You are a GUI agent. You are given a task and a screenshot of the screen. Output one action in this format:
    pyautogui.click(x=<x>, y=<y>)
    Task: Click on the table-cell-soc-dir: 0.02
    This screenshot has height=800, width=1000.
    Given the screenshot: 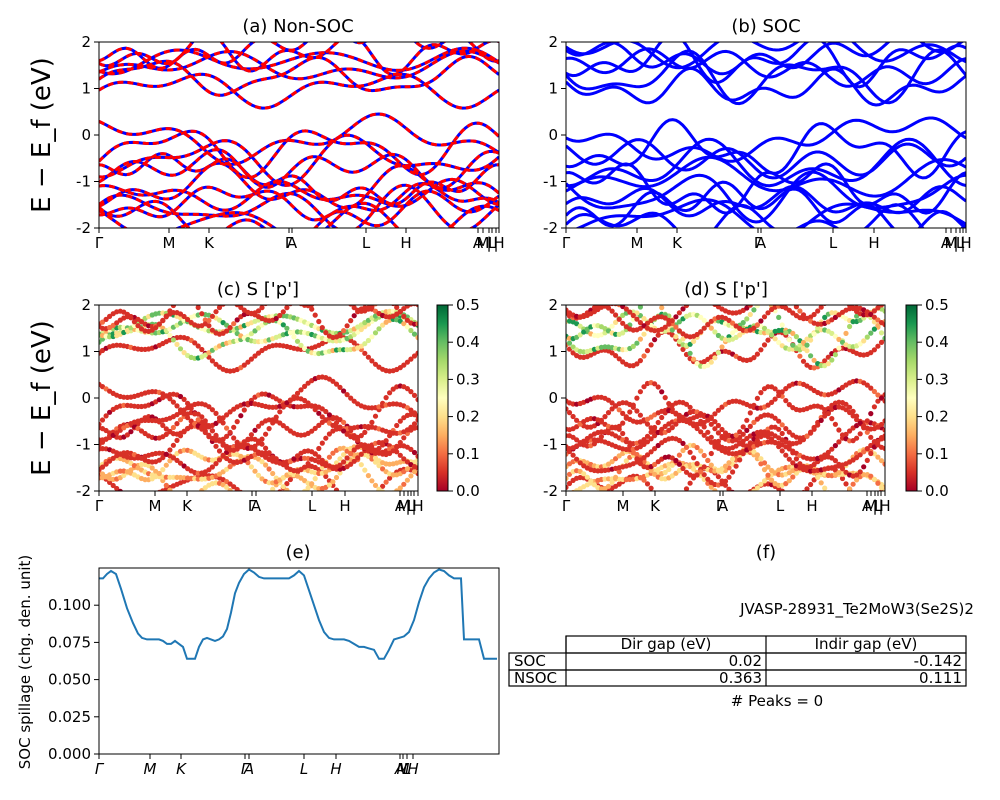 What is the action you would take?
    pyautogui.click(x=745, y=661)
    